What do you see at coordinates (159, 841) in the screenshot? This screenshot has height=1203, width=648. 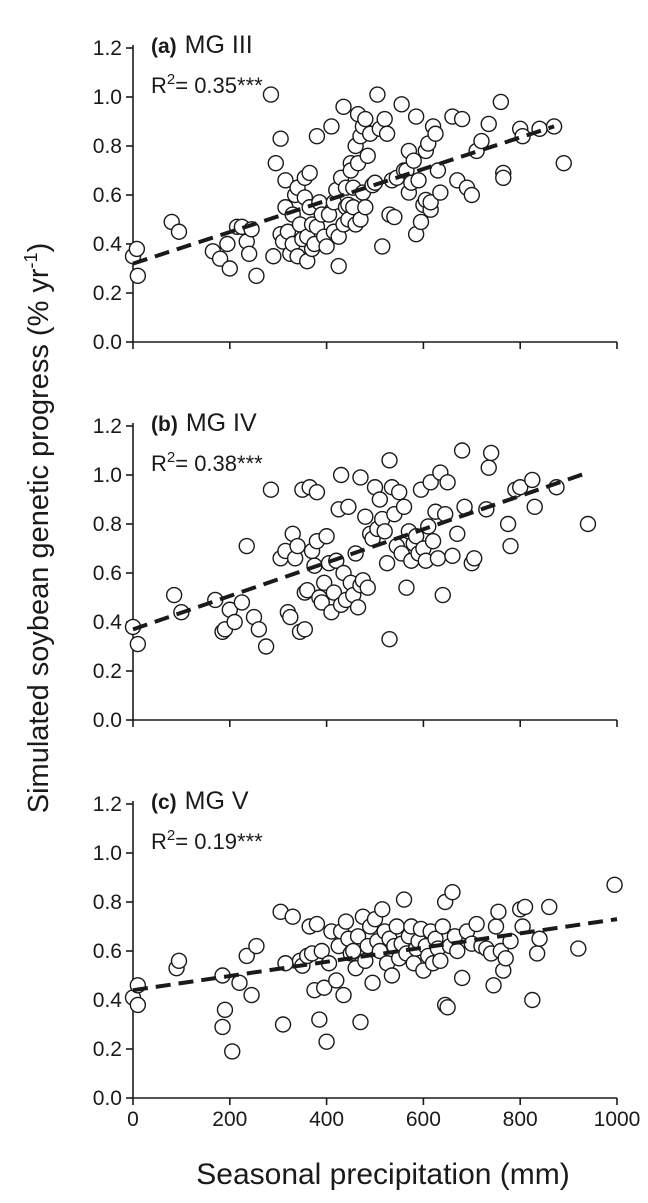 I see `r-squared-prefix: R` at bounding box center [159, 841].